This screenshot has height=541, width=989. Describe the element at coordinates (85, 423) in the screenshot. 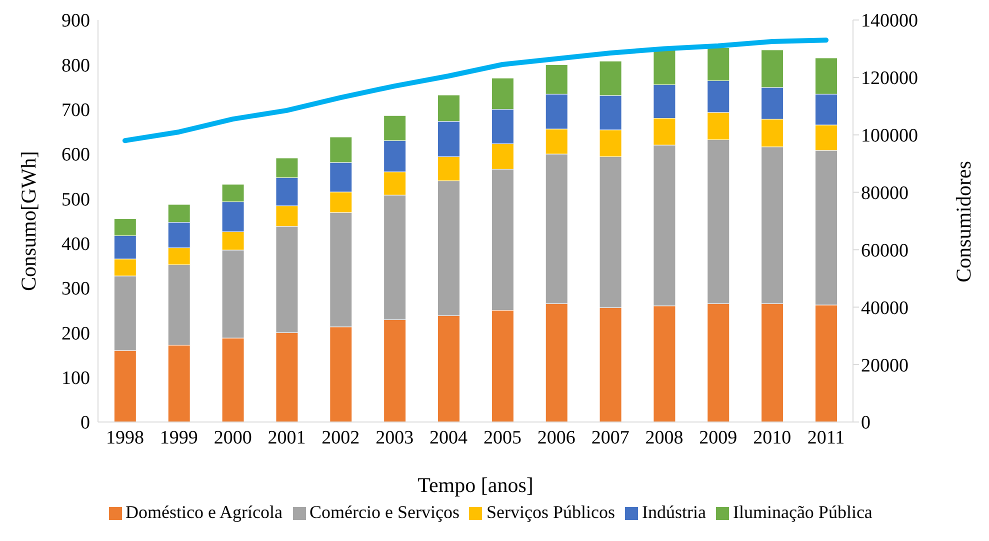

I see `y-tick-label: 0` at that location.